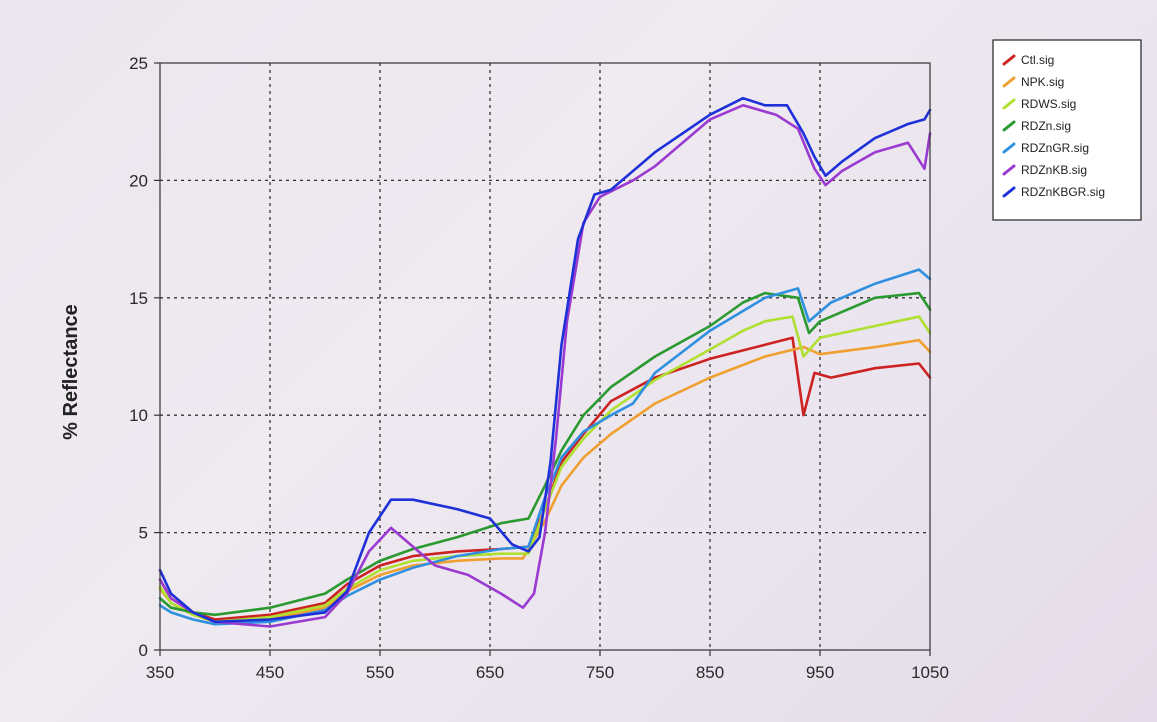  What do you see at coordinates (143, 650) in the screenshot?
I see `y-tick-label: 0` at bounding box center [143, 650].